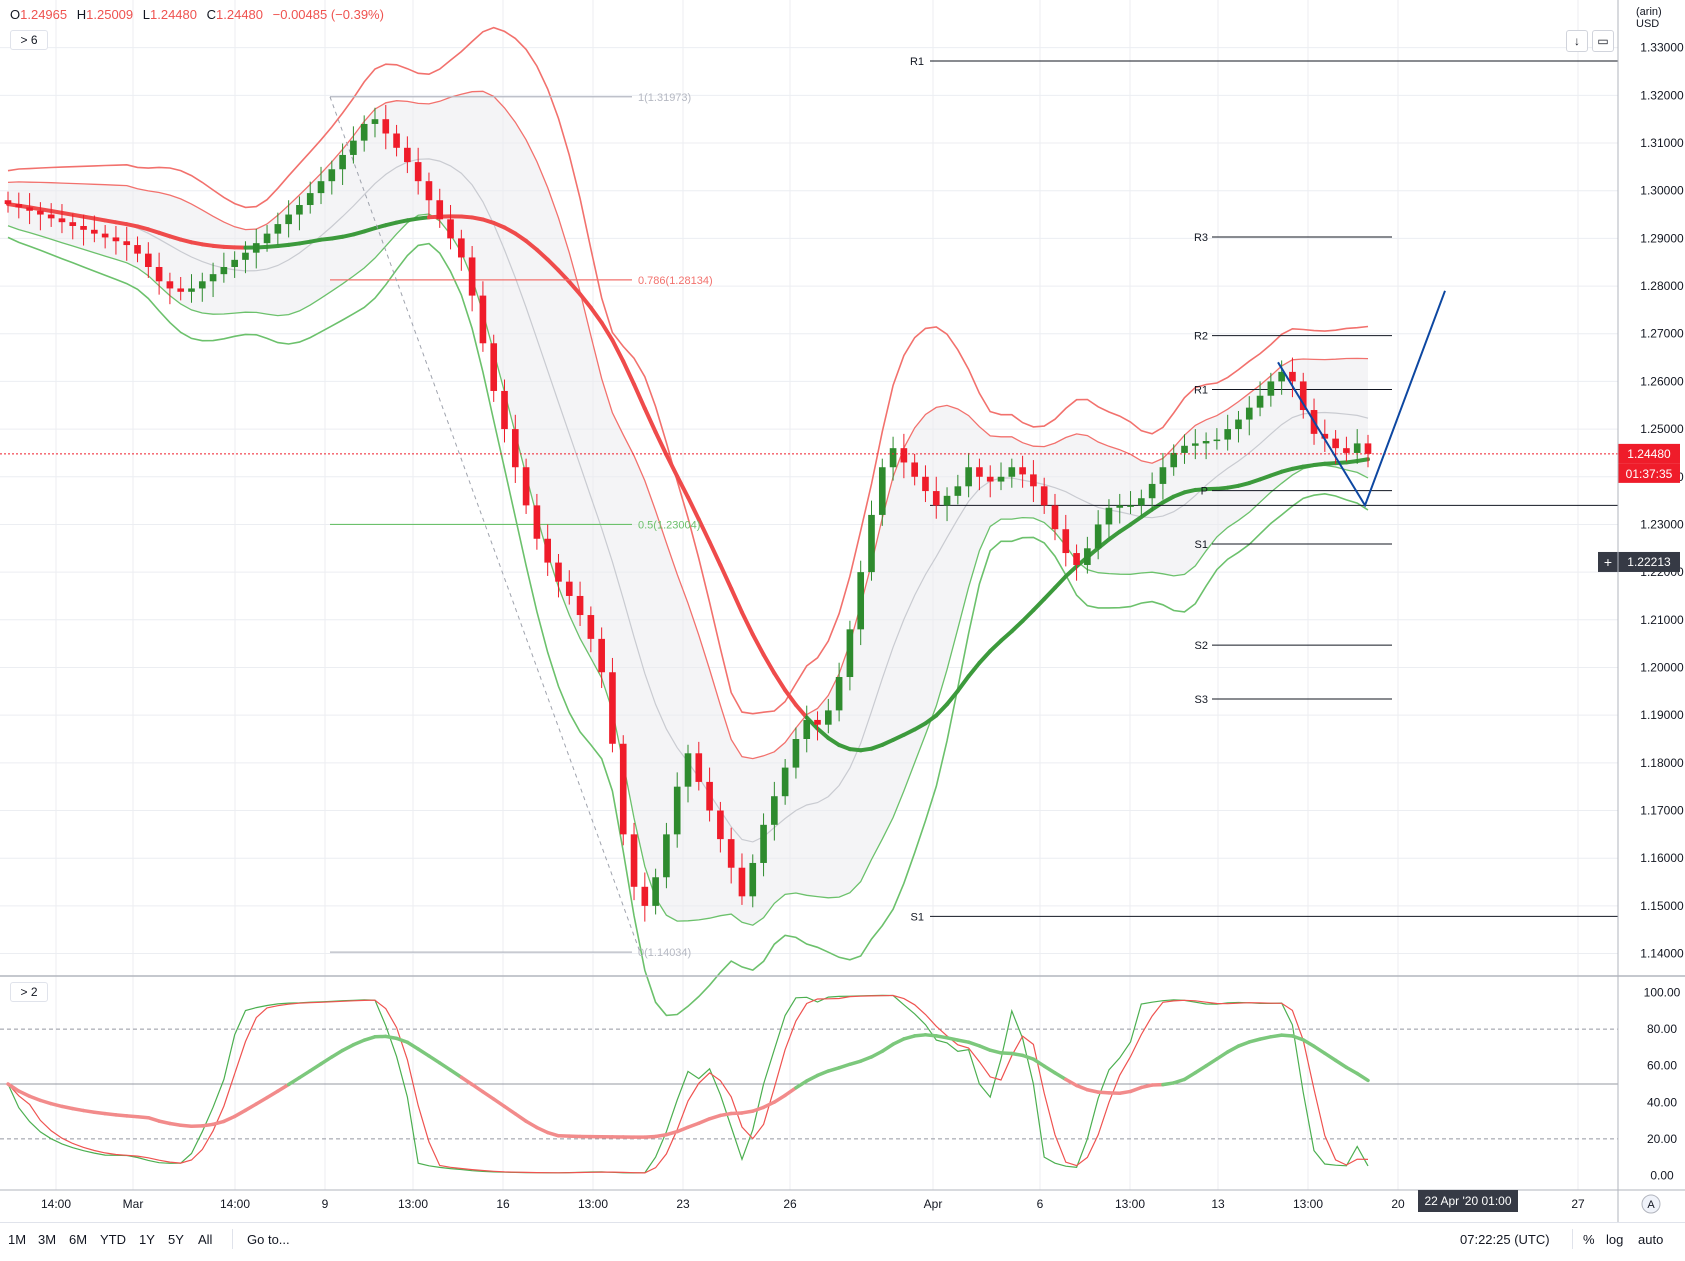 The width and height of the screenshot is (1685, 1261). I want to click on plus-icon: +, so click(1608, 562).